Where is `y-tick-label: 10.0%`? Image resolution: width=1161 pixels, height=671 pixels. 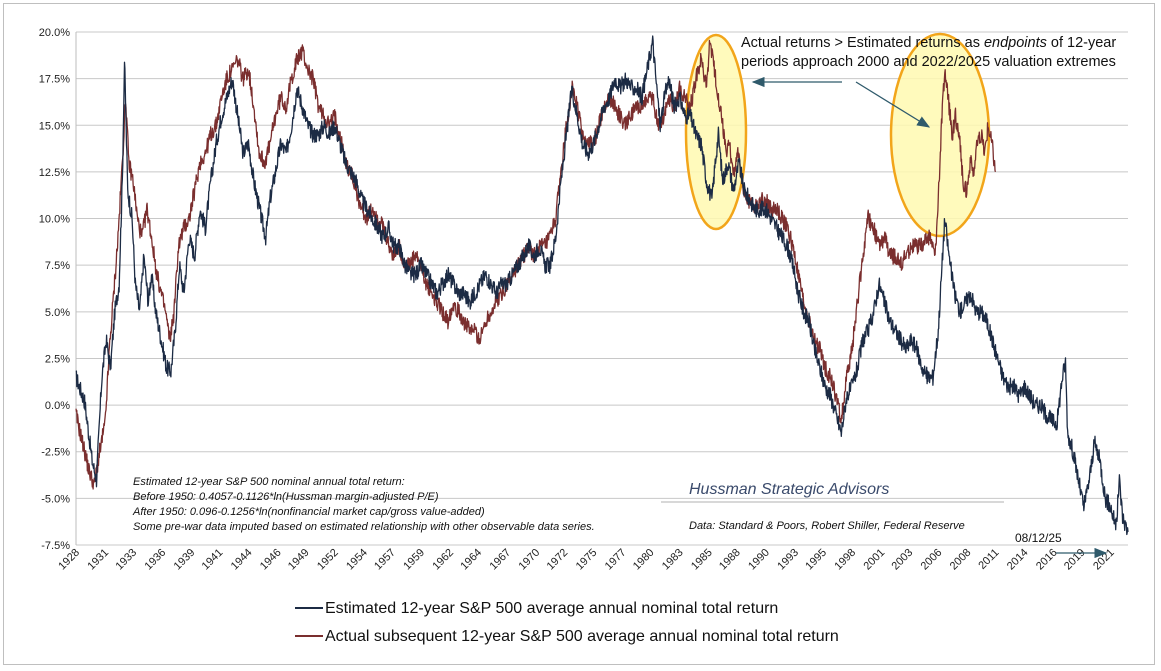 y-tick-label: 10.0% is located at coordinates (54, 220).